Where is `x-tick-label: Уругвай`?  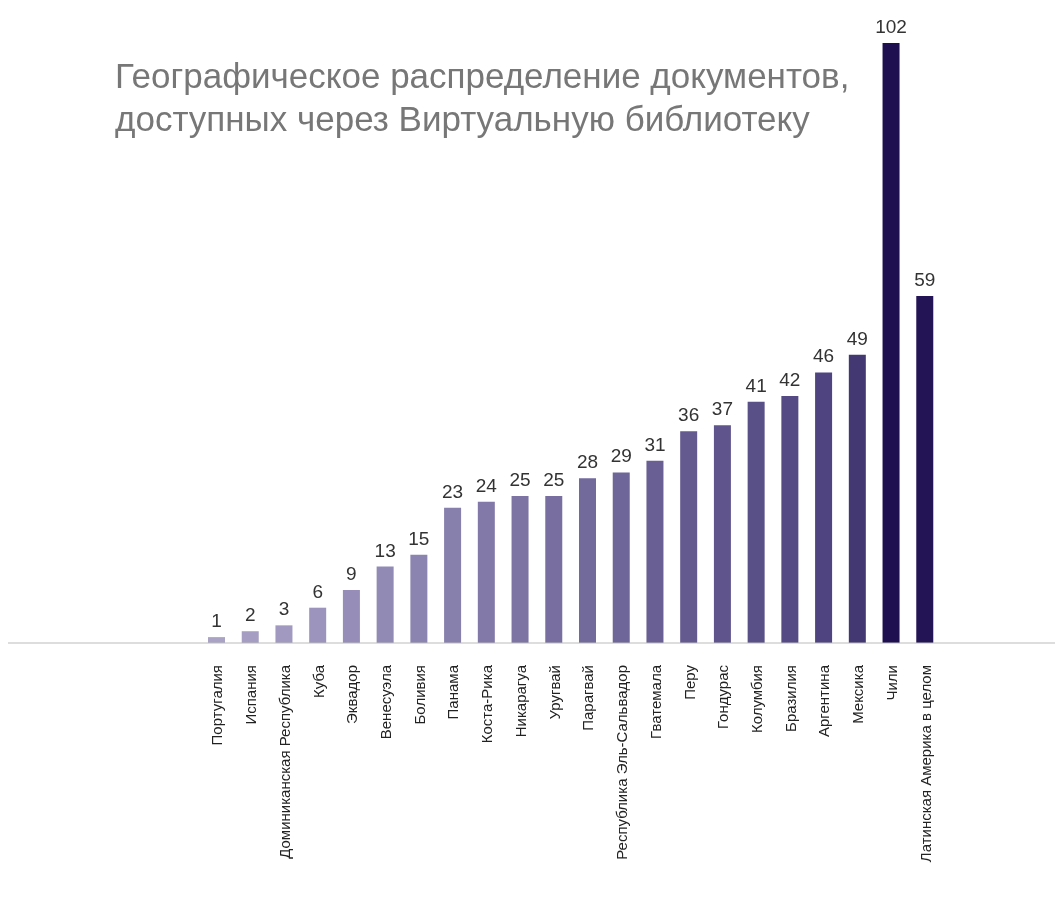 x-tick-label: Уругвай is located at coordinates (554, 692).